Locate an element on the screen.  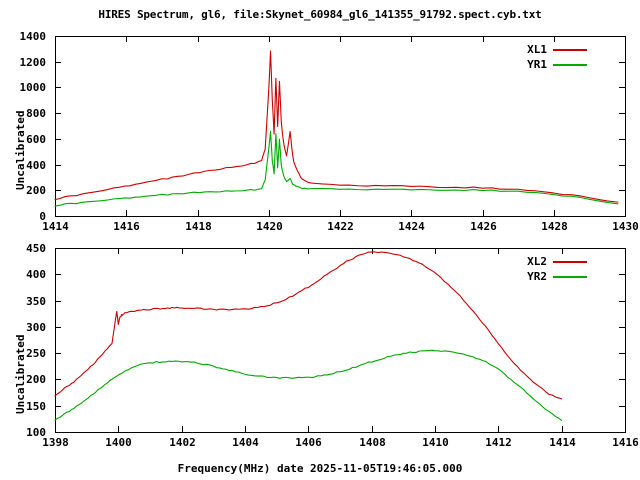
top-panel-ylabel: Uncalibrated is located at coordinates (20, 150).